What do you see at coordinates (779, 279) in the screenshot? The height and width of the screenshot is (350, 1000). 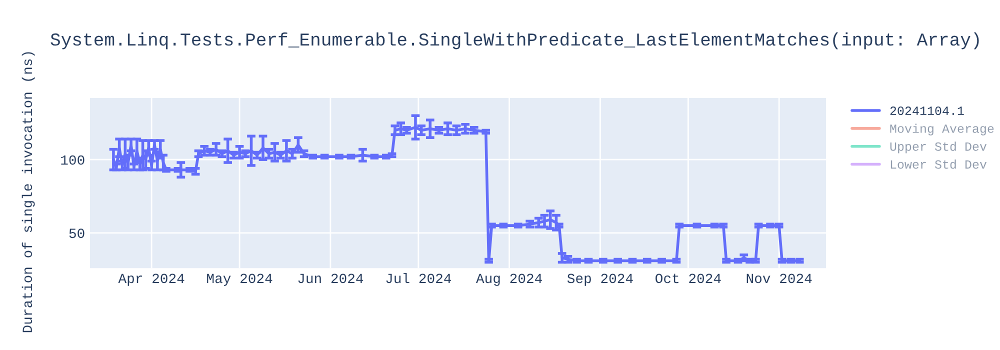 I see `x-tick-label: Nov 2024` at bounding box center [779, 279].